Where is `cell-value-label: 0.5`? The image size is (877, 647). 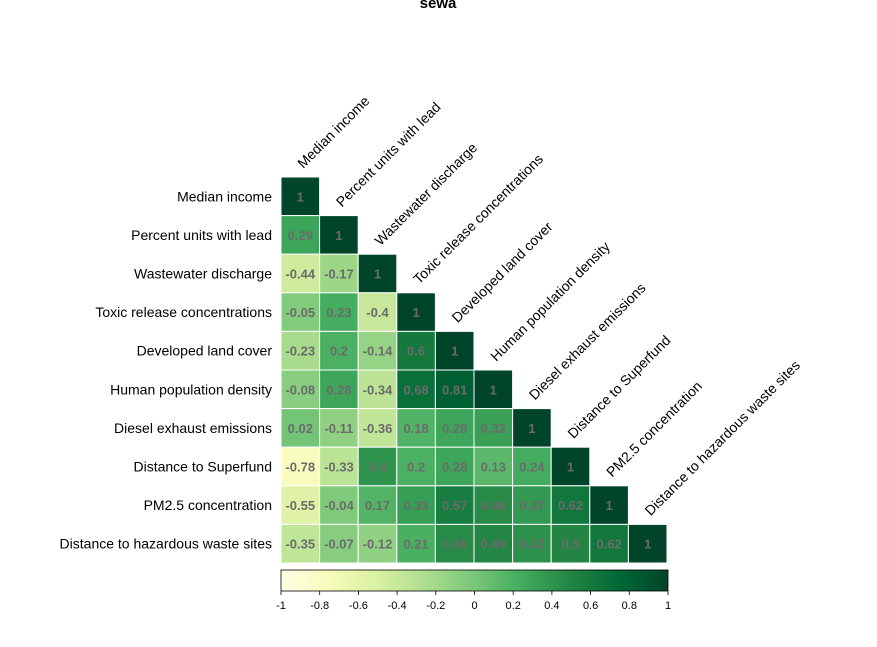 cell-value-label: 0.5 is located at coordinates (570, 544).